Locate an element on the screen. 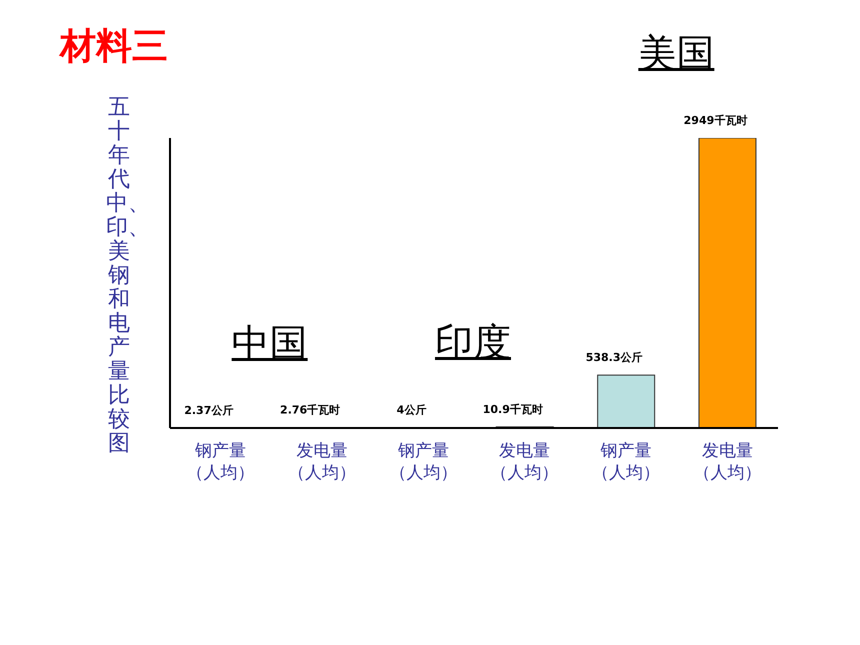 The image size is (860, 645). chart-title: 材料三 is located at coordinates (114, 47).